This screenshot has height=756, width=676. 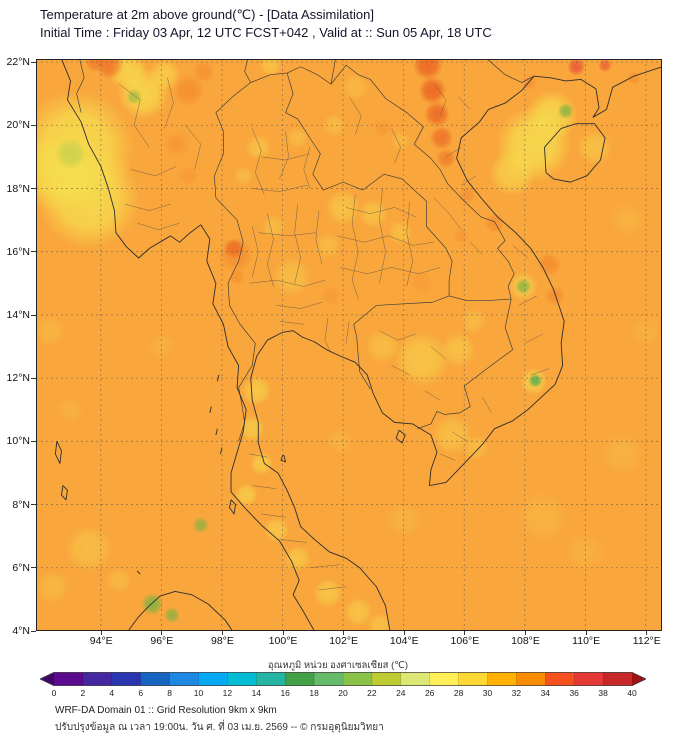 What do you see at coordinates (198, 693) in the screenshot?
I see `colorbar-tick: 10` at bounding box center [198, 693].